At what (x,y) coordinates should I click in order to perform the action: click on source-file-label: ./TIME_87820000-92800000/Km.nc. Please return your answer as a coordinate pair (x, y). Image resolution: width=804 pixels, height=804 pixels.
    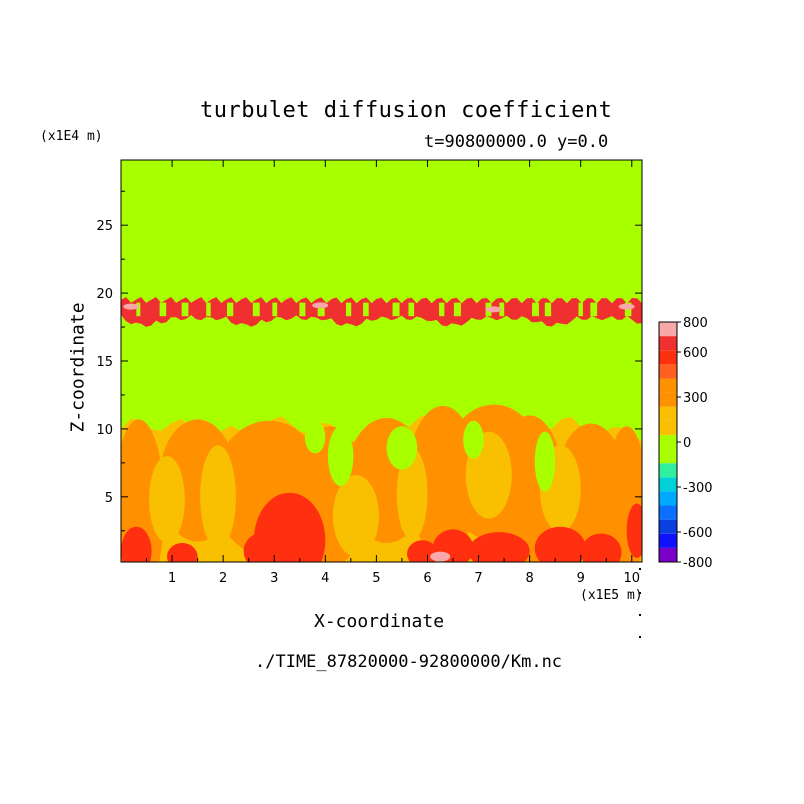
    Looking at the image, I should click on (409, 662).